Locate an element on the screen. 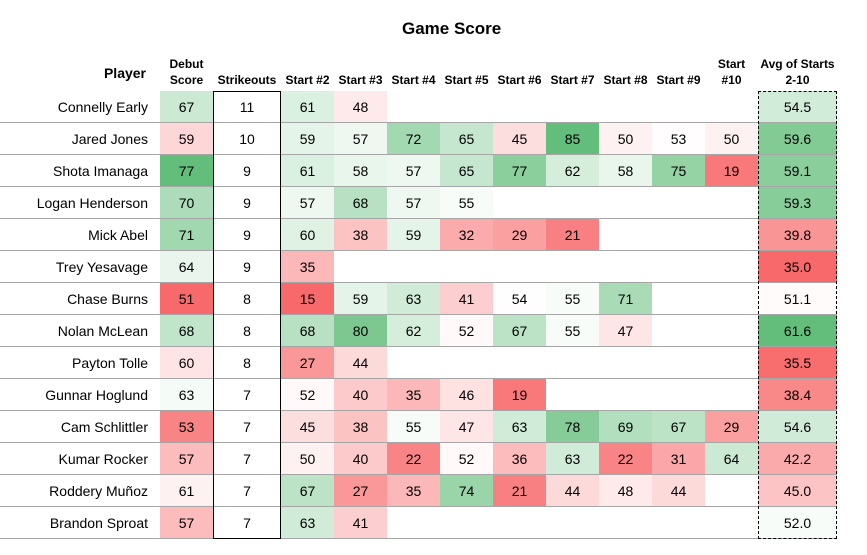 Image resolution: width=867 pixels, height=555 pixels. header-start-7: Start #7 is located at coordinates (572, 80).